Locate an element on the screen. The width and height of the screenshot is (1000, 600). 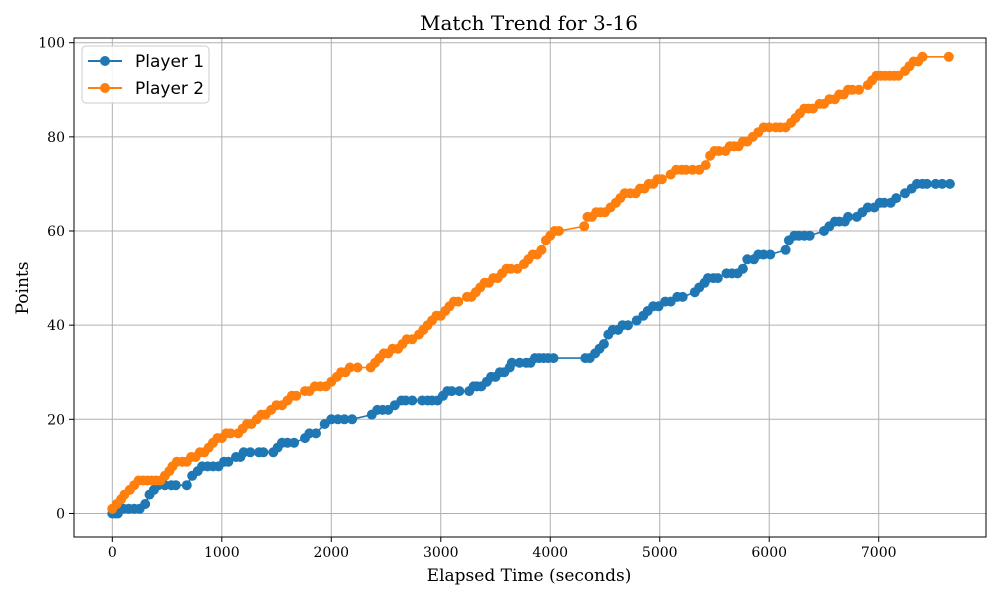
x-tick-label: 0 is located at coordinates (112, 553).